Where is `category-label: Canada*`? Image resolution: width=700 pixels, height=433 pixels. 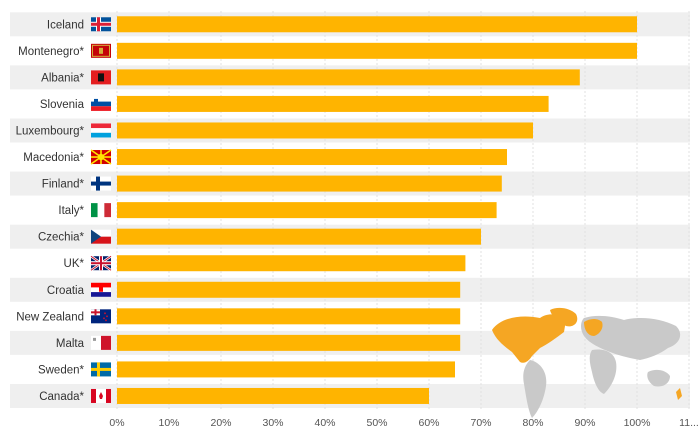 category-label: Canada* is located at coordinates (61, 397).